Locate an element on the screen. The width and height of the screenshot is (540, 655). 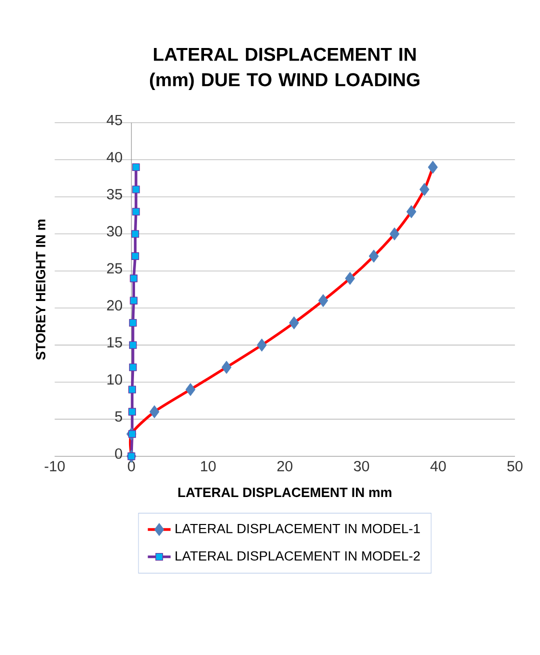
x-tick-label: 0 is located at coordinates (131, 466).